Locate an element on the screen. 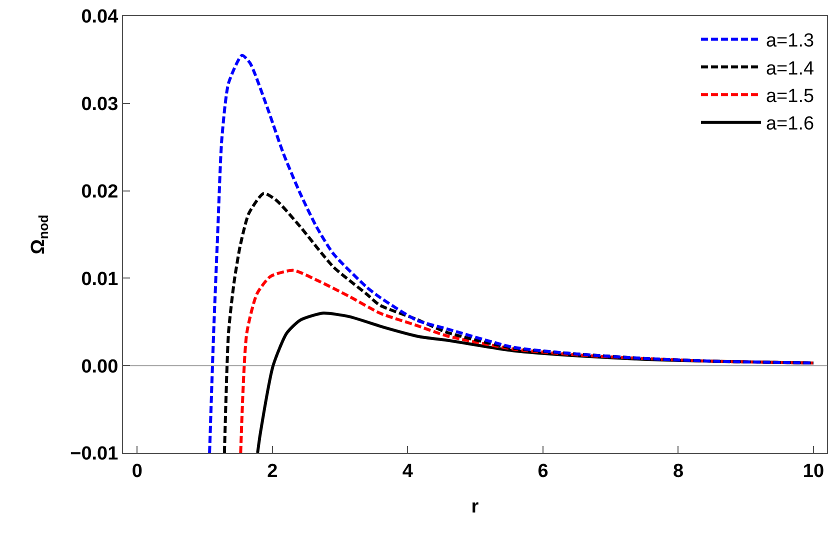 The width and height of the screenshot is (834, 540). legend-label: a=1.3 is located at coordinates (790, 41).